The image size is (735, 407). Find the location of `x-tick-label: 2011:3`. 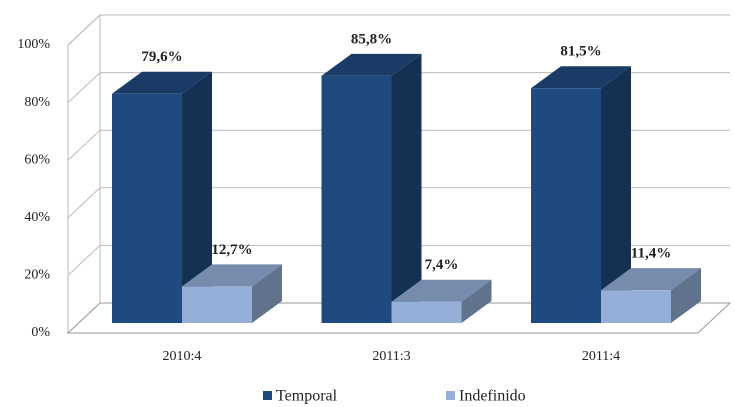

x-tick-label: 2011:3 is located at coordinates (391, 356).